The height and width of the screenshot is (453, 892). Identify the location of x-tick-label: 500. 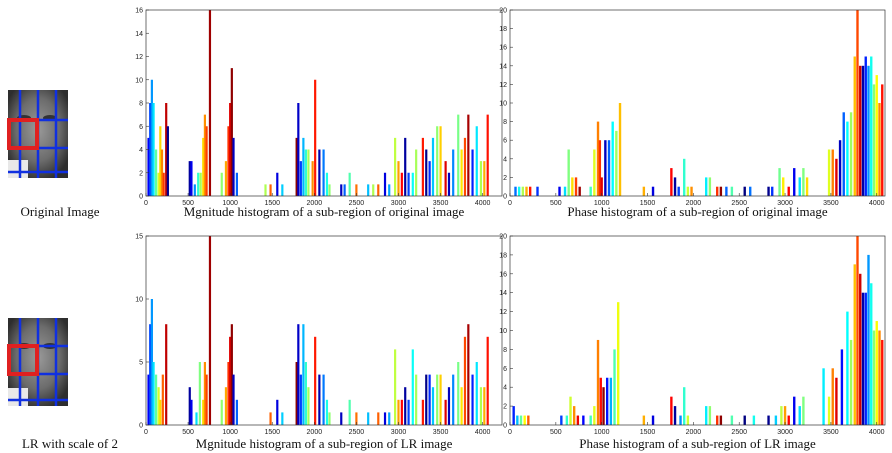
(188, 203).